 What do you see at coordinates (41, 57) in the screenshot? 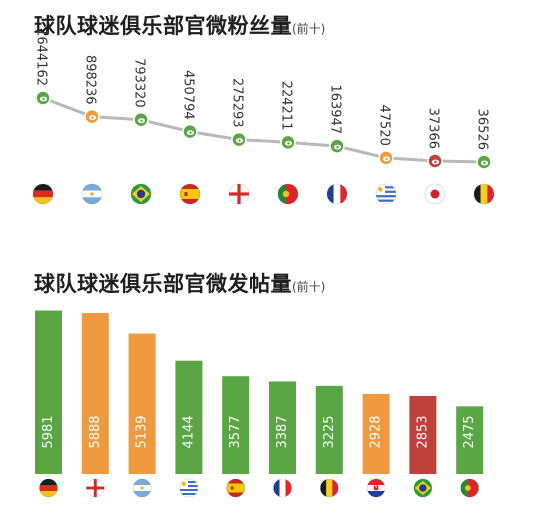
I see `fans-value-label: 1644162` at bounding box center [41, 57].